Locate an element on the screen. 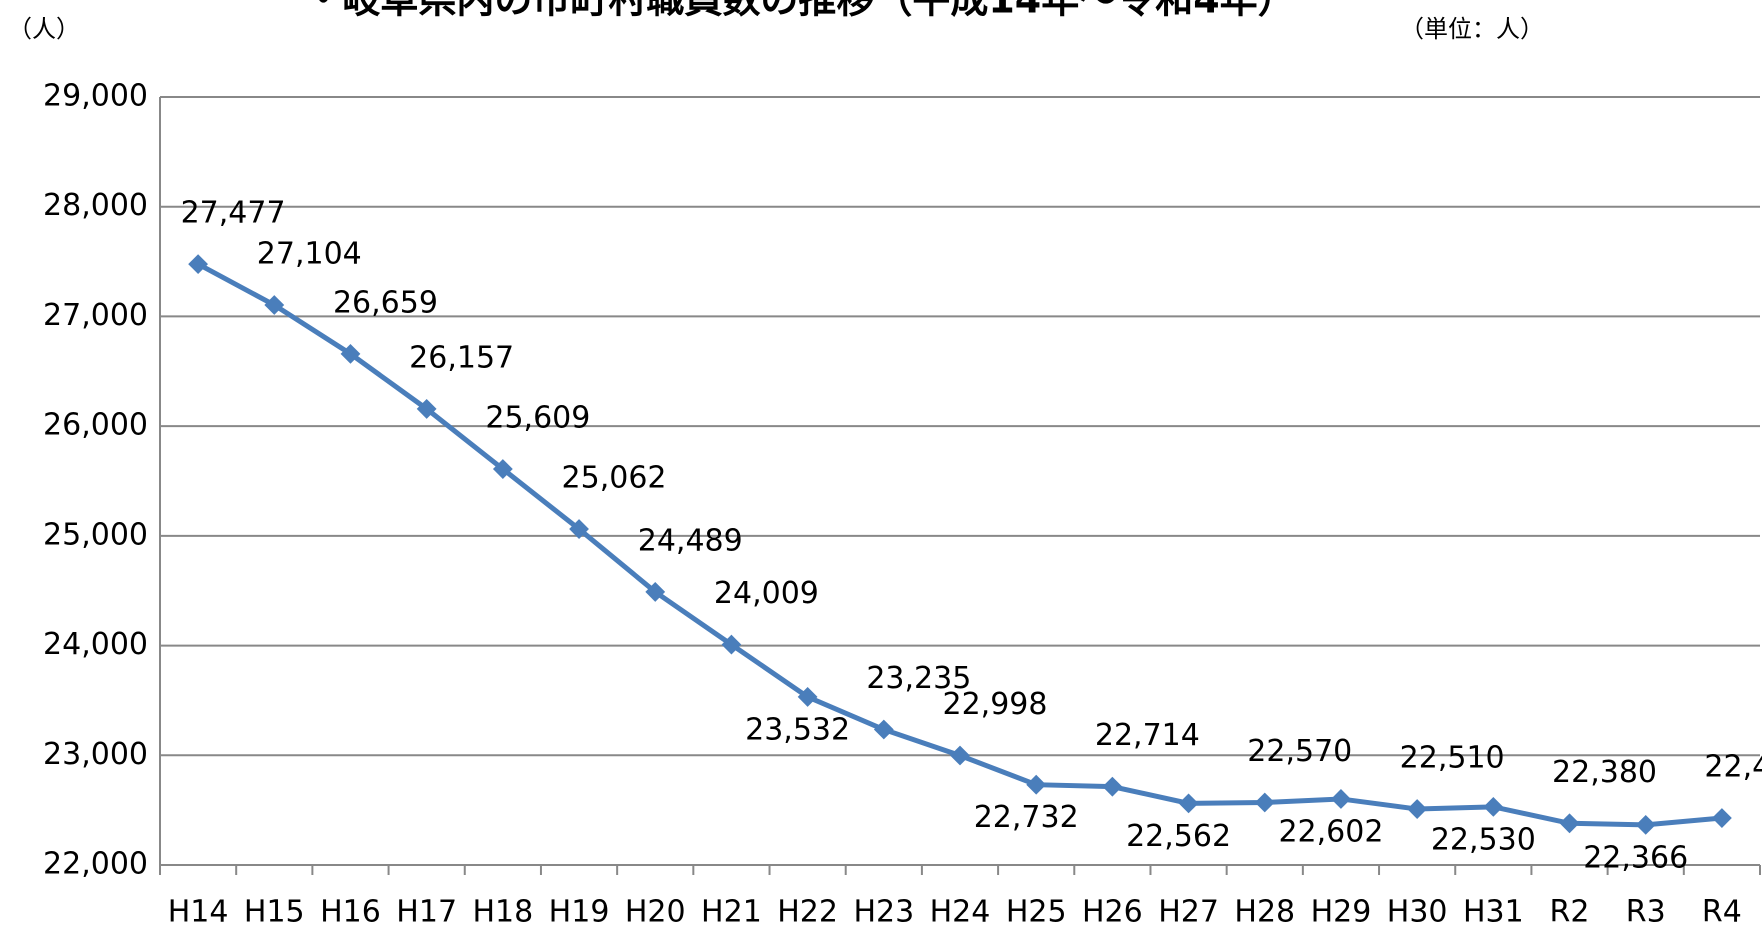  x-tick-label: R2 is located at coordinates (1570, 911).